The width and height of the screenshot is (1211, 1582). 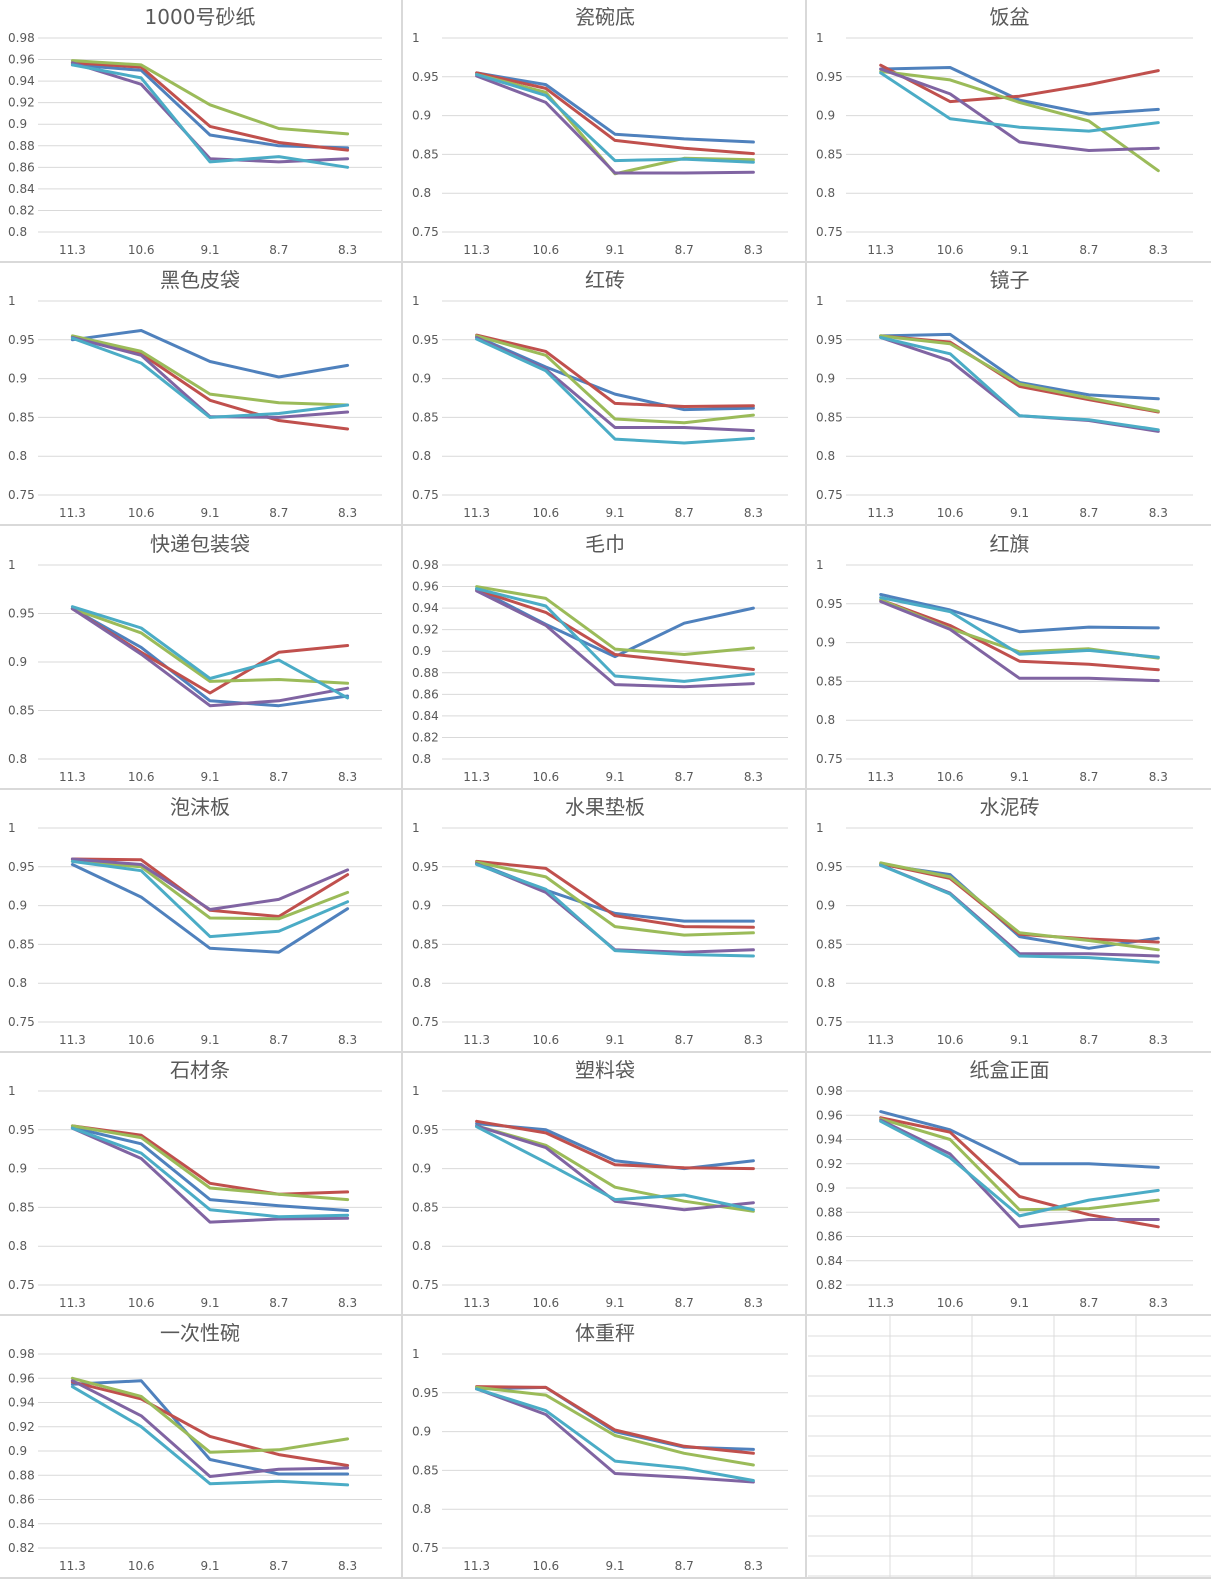 I want to click on chart-title: 饭盆, so click(x=1010, y=17).